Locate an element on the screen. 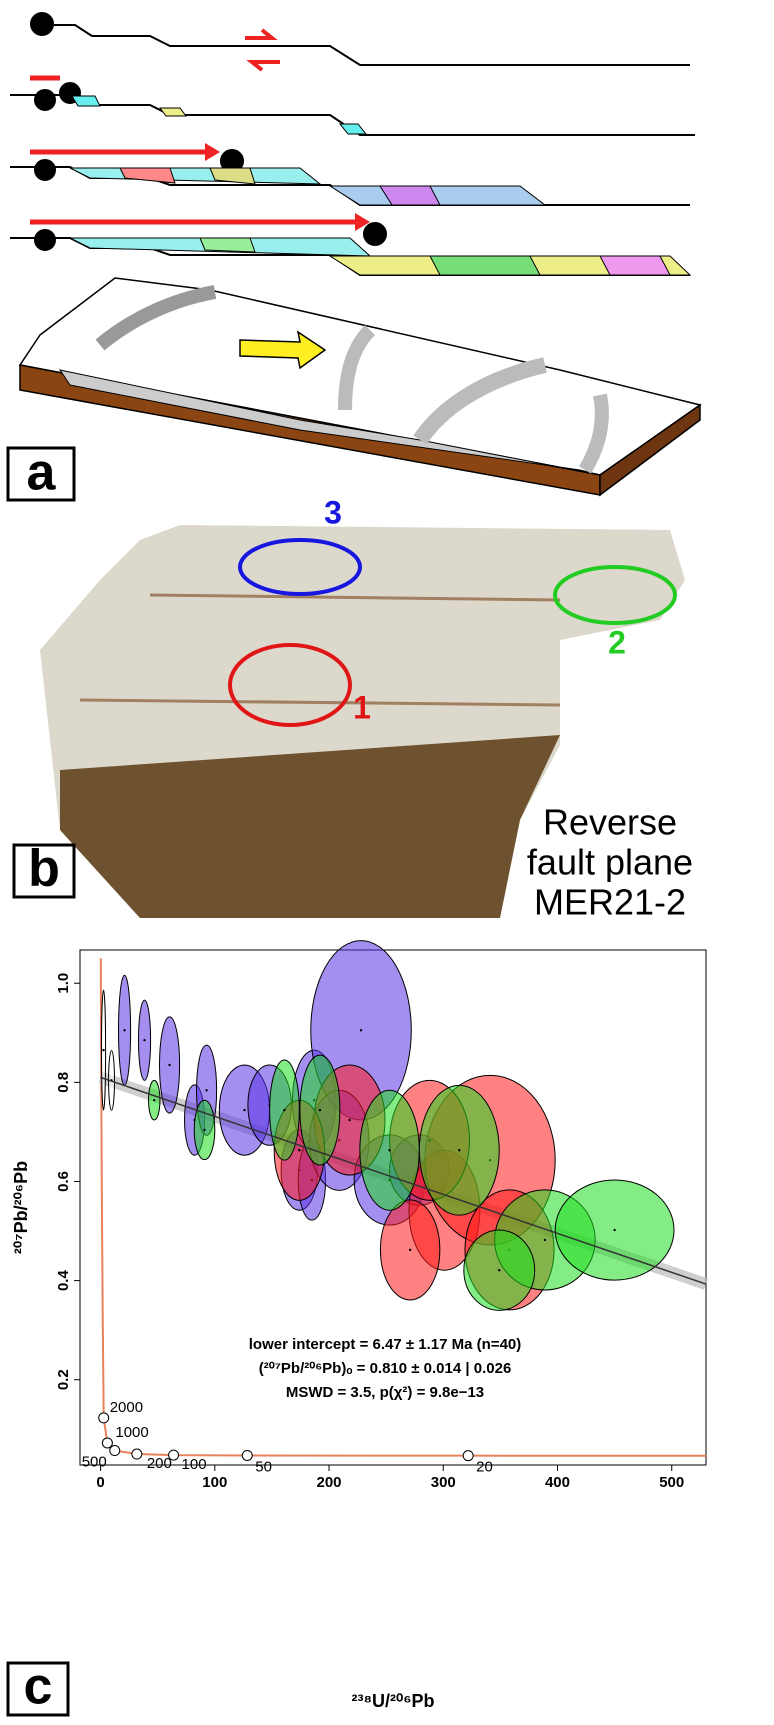 Image resolution: width=774 pixels, height=1725 pixels. caption: Reverse is located at coordinates (610, 822).